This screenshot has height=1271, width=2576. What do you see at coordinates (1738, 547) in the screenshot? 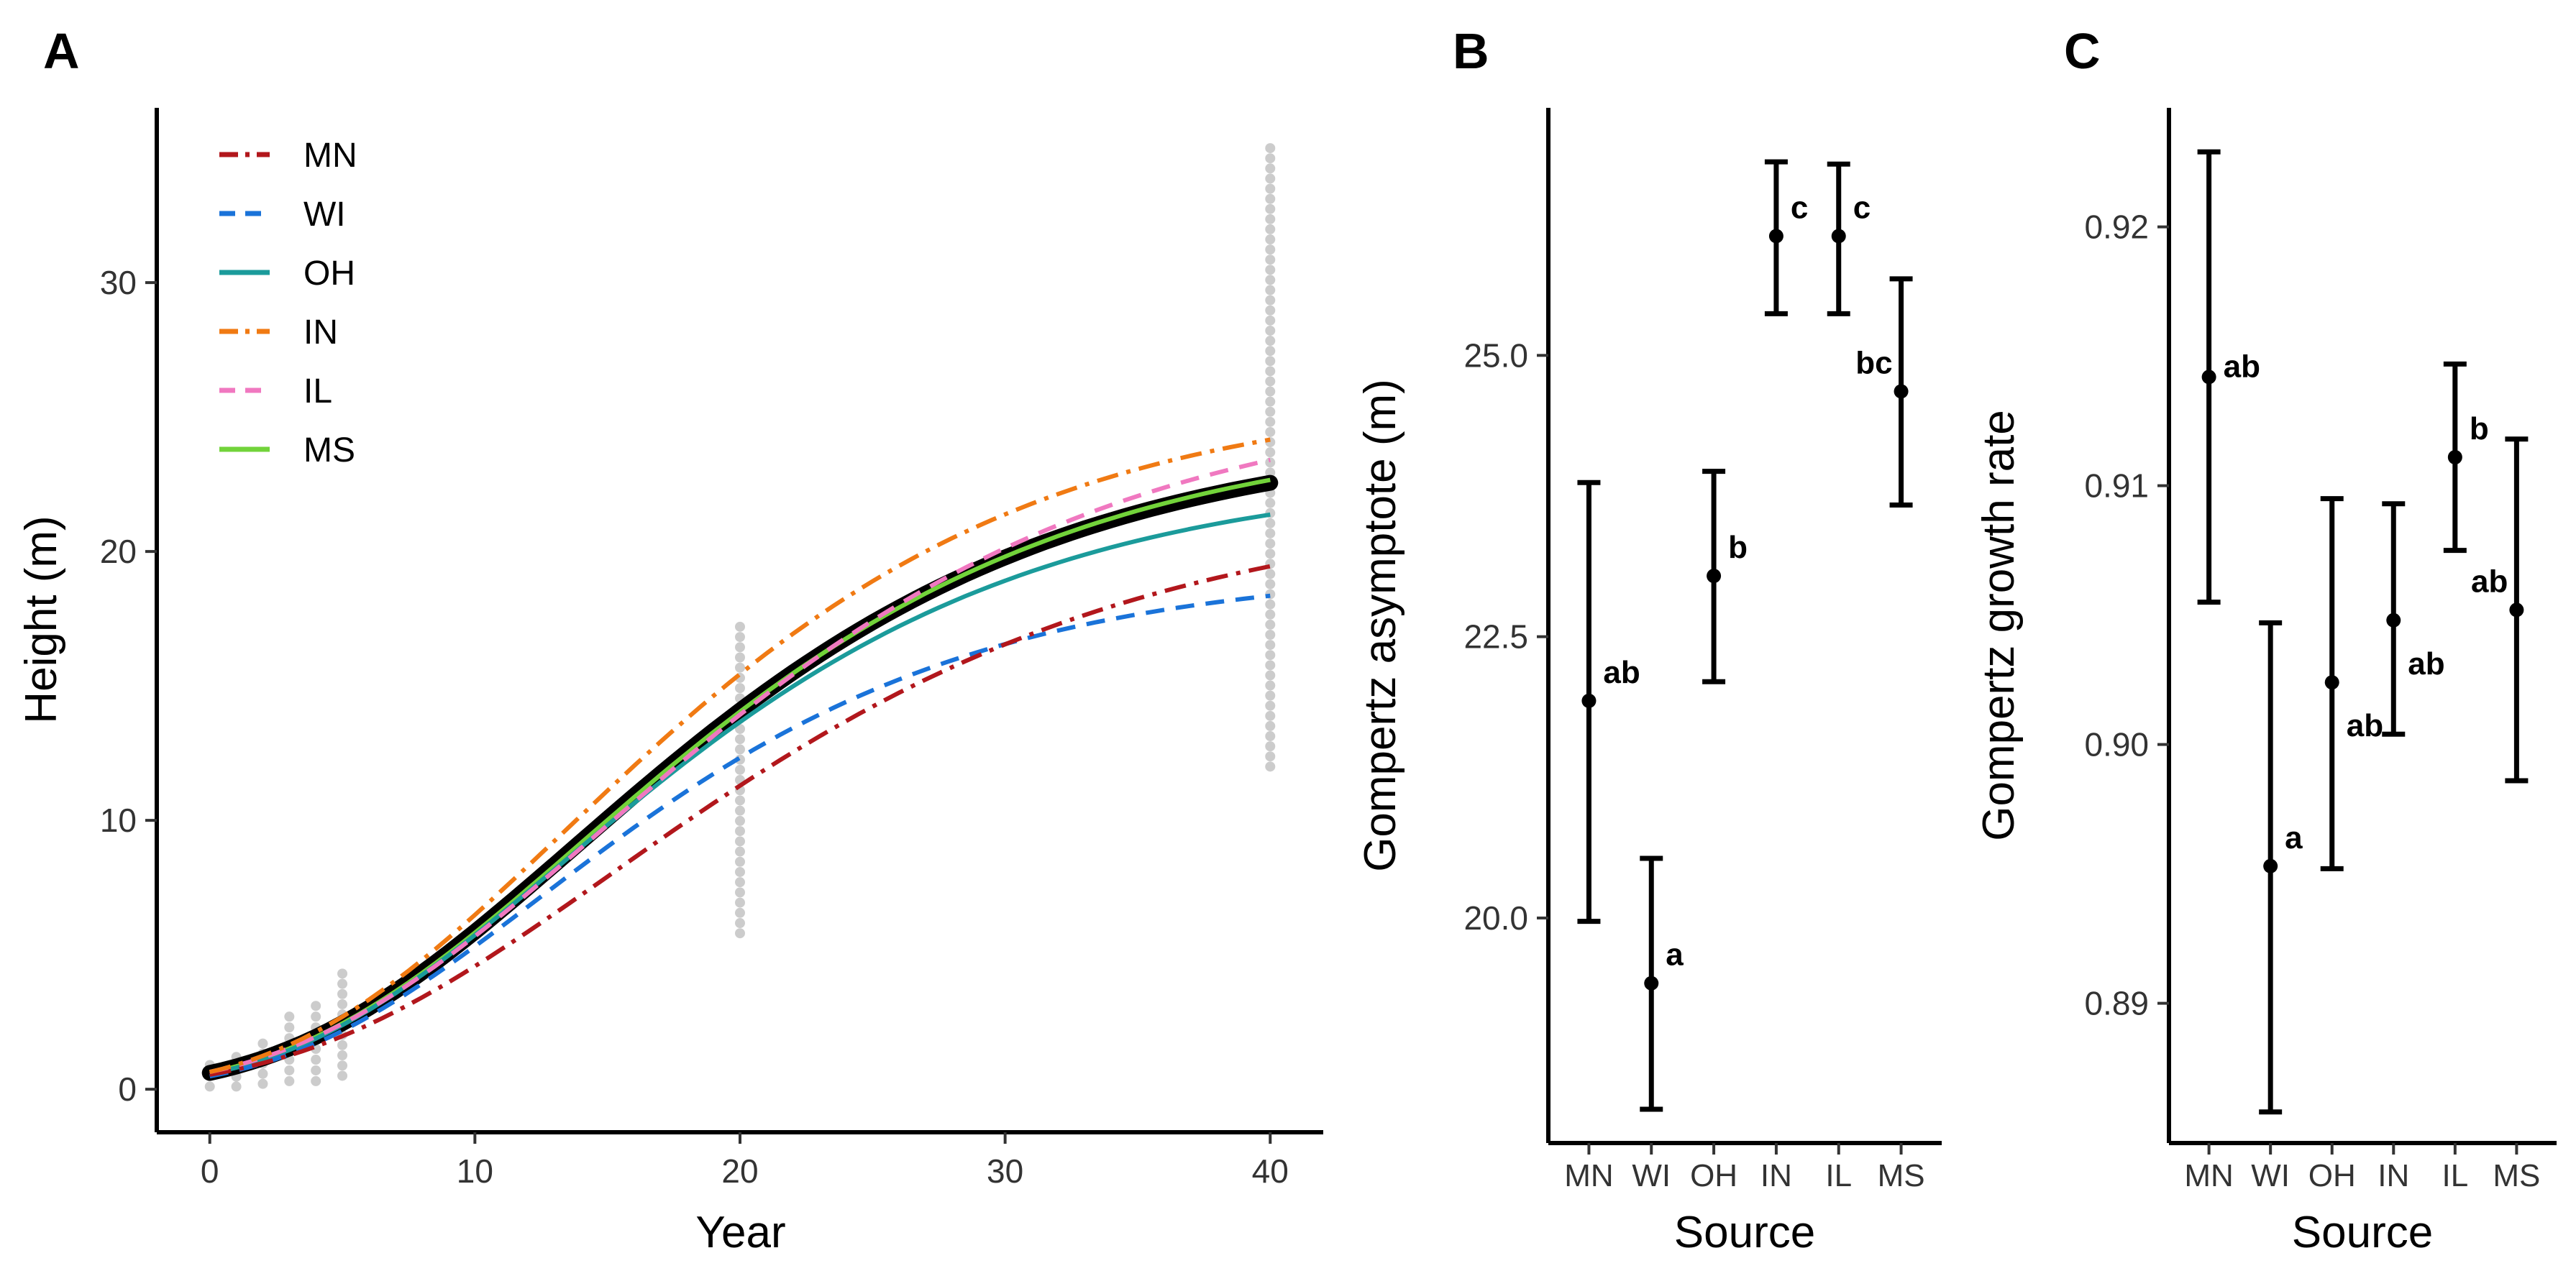
I see `significance-letter: b` at bounding box center [1738, 547].